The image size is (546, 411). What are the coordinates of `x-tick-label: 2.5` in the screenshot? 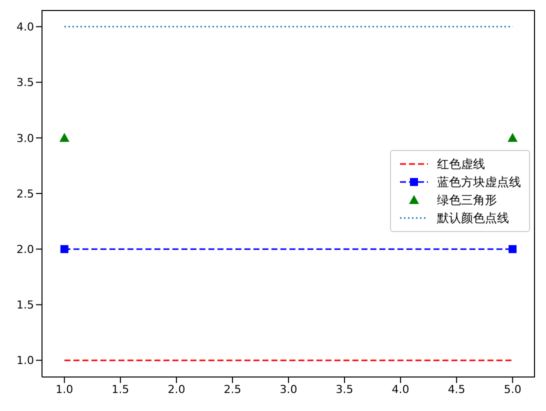 It's located at (233, 389).